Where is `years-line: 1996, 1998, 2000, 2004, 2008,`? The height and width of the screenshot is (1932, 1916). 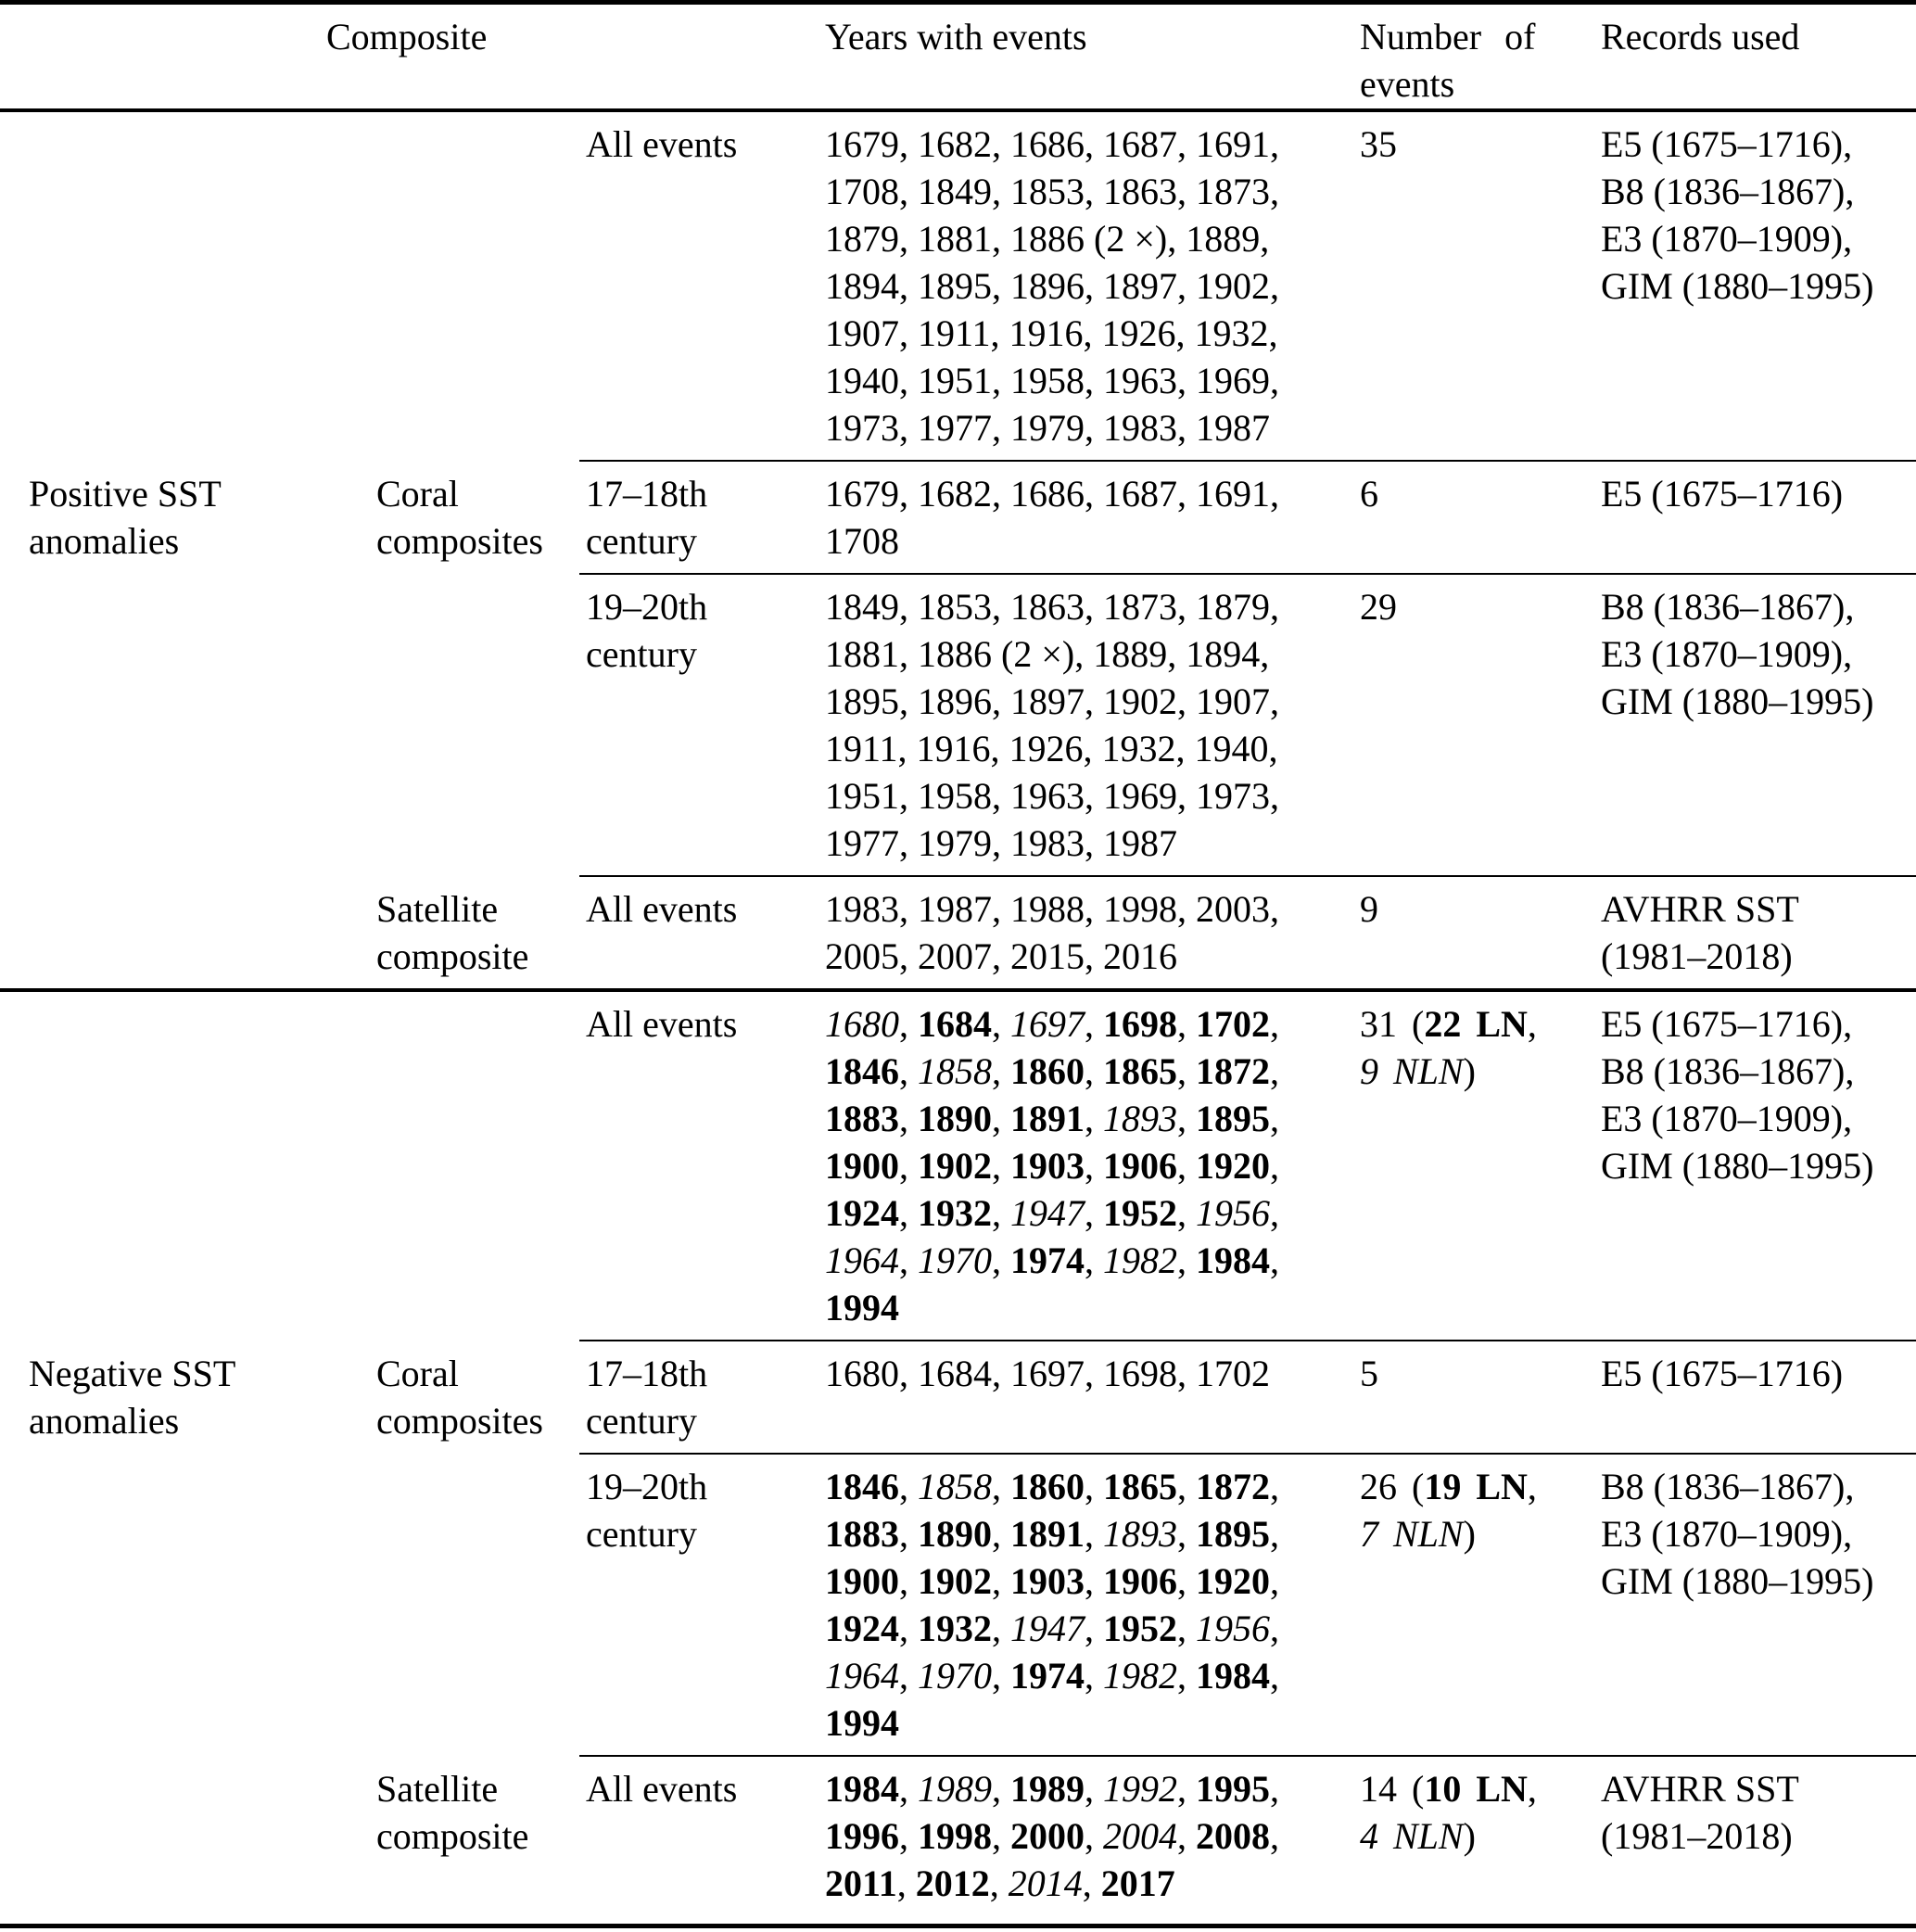 years-line: 1996, 1998, 2000, 2004, 2008, is located at coordinates (1052, 1836).